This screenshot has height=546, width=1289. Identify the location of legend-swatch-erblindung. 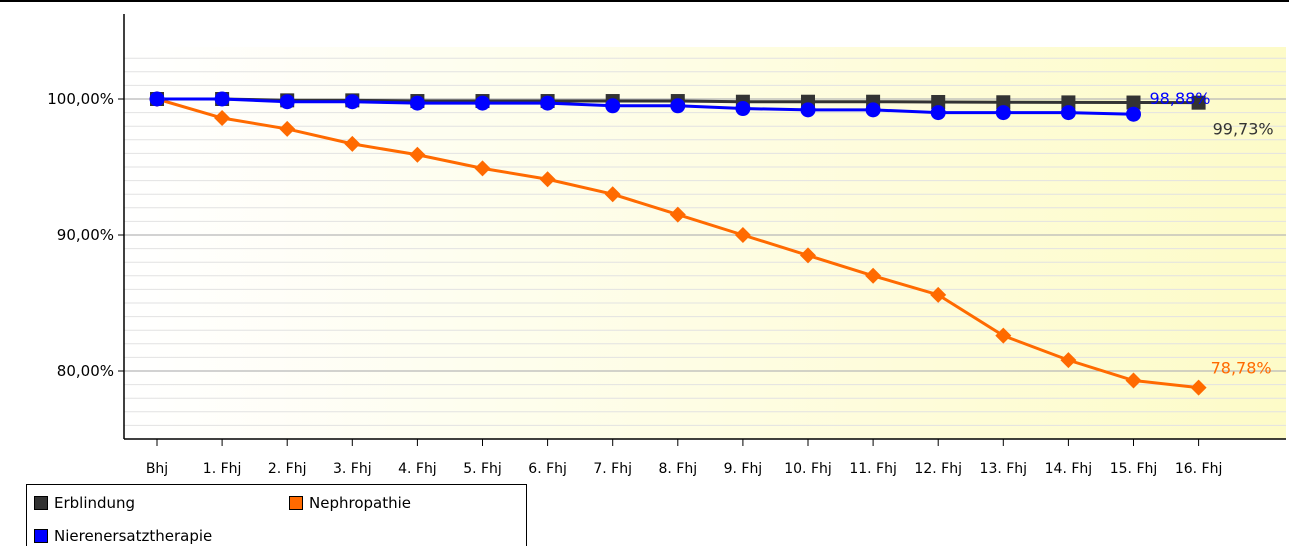
(41, 503).